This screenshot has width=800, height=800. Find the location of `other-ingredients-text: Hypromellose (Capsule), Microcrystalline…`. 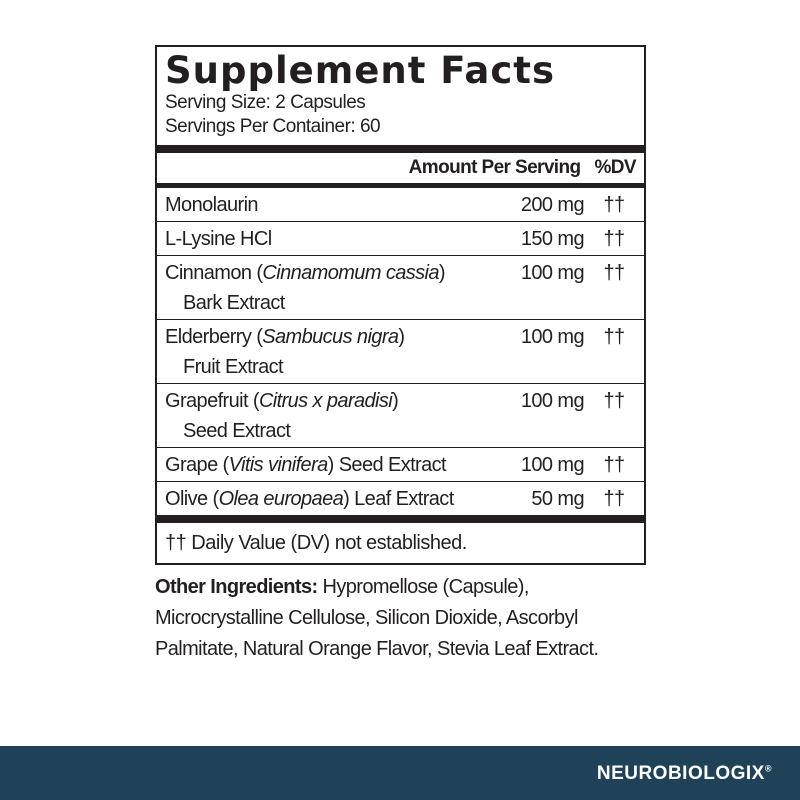

other-ingredients-text: Hypromellose (Capsule), Microcrystalline… is located at coordinates (377, 618).